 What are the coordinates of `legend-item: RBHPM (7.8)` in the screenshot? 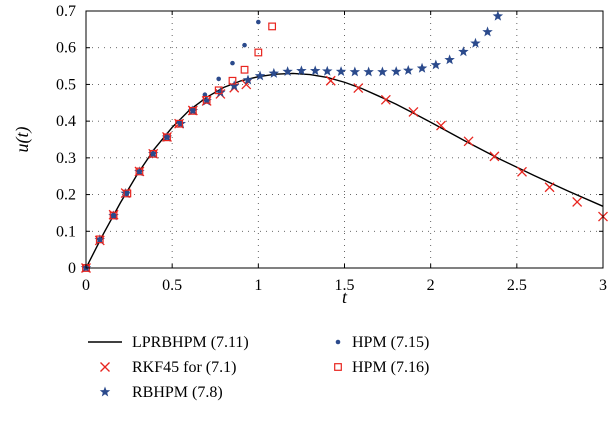 It's located at (161, 392).